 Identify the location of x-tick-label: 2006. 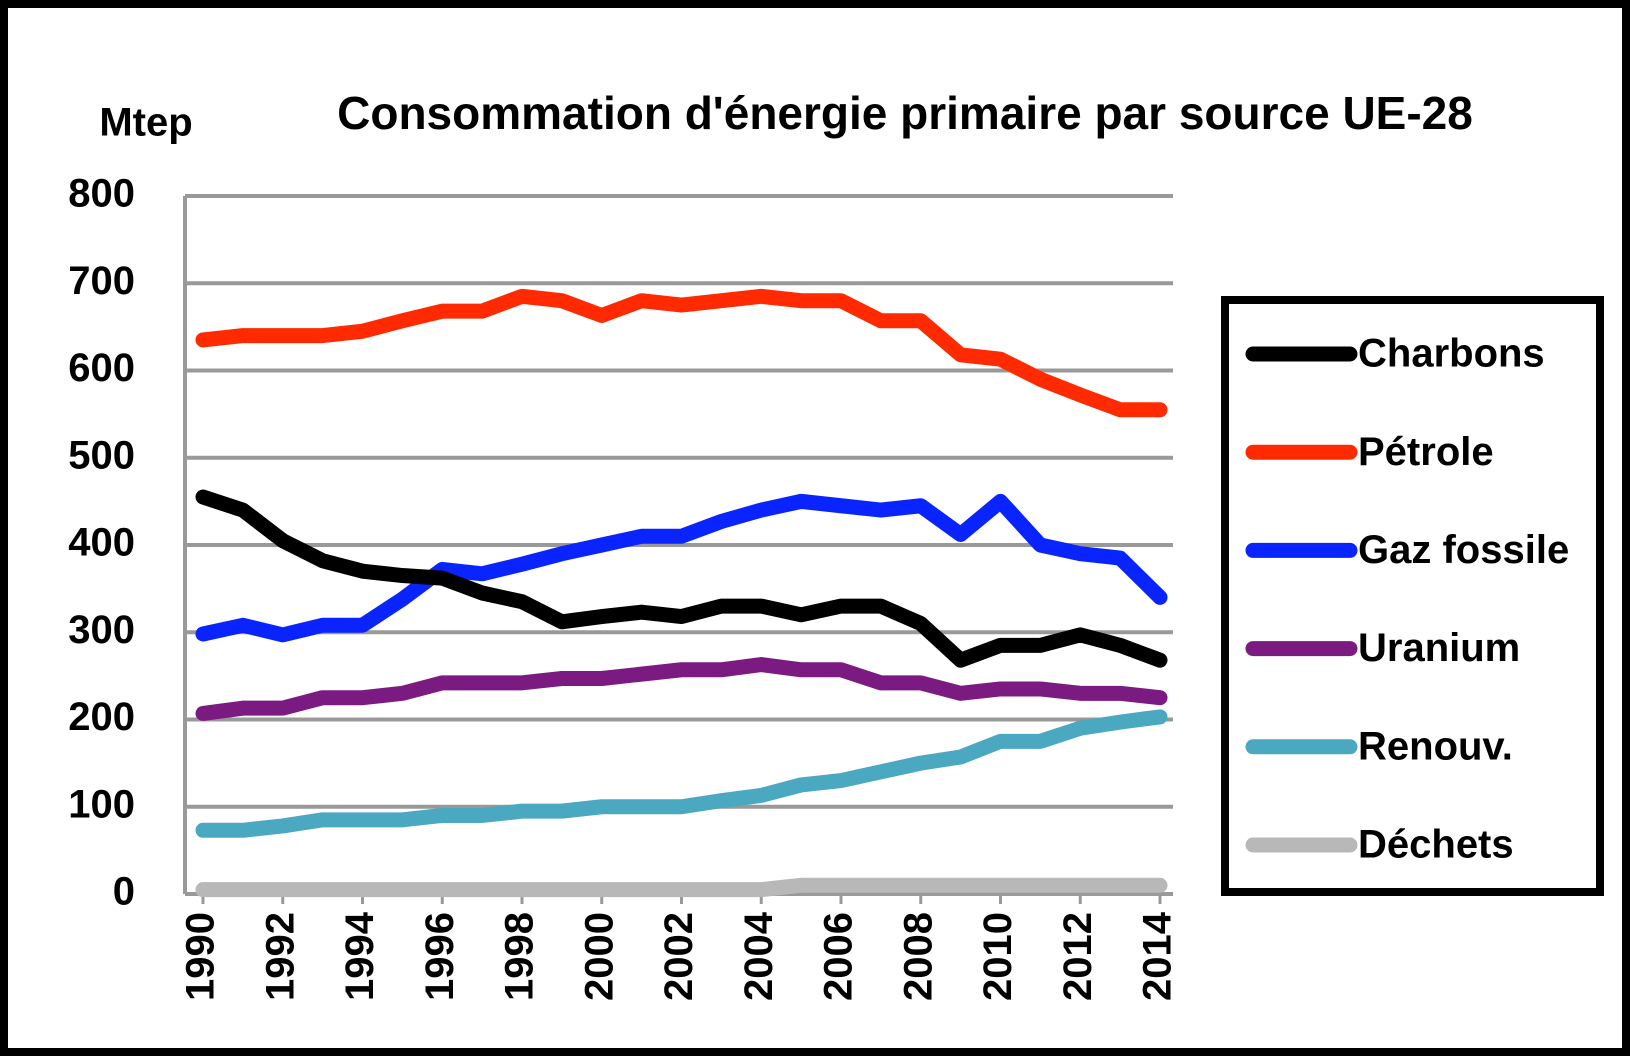
(839, 956).